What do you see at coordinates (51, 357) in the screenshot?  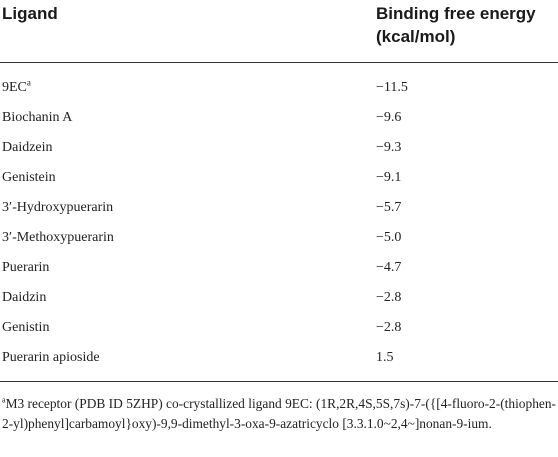 I see `ligand-cell: Puerarin apioside` at bounding box center [51, 357].